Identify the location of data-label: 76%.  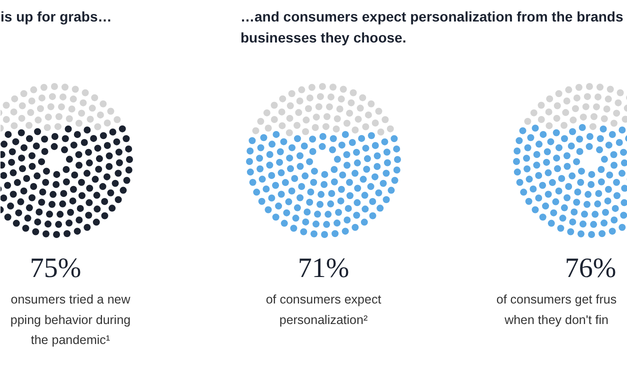
(590, 268).